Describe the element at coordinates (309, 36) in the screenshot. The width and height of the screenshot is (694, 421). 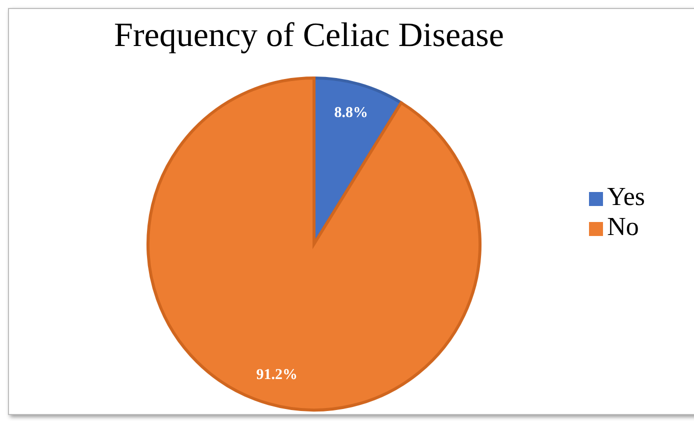
I see `chart-title: Frequency of Celiac Disease` at that location.